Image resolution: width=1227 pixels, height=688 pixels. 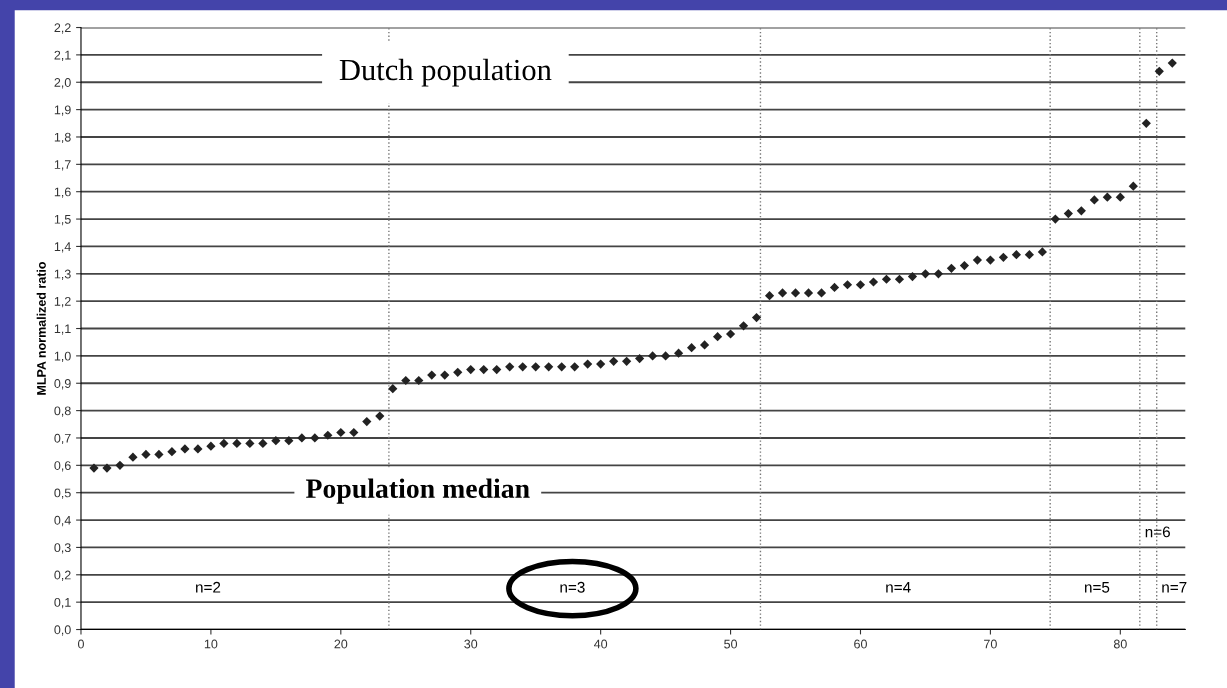 What do you see at coordinates (62, 384) in the screenshot?
I see `y-tick-label: 0,9` at bounding box center [62, 384].